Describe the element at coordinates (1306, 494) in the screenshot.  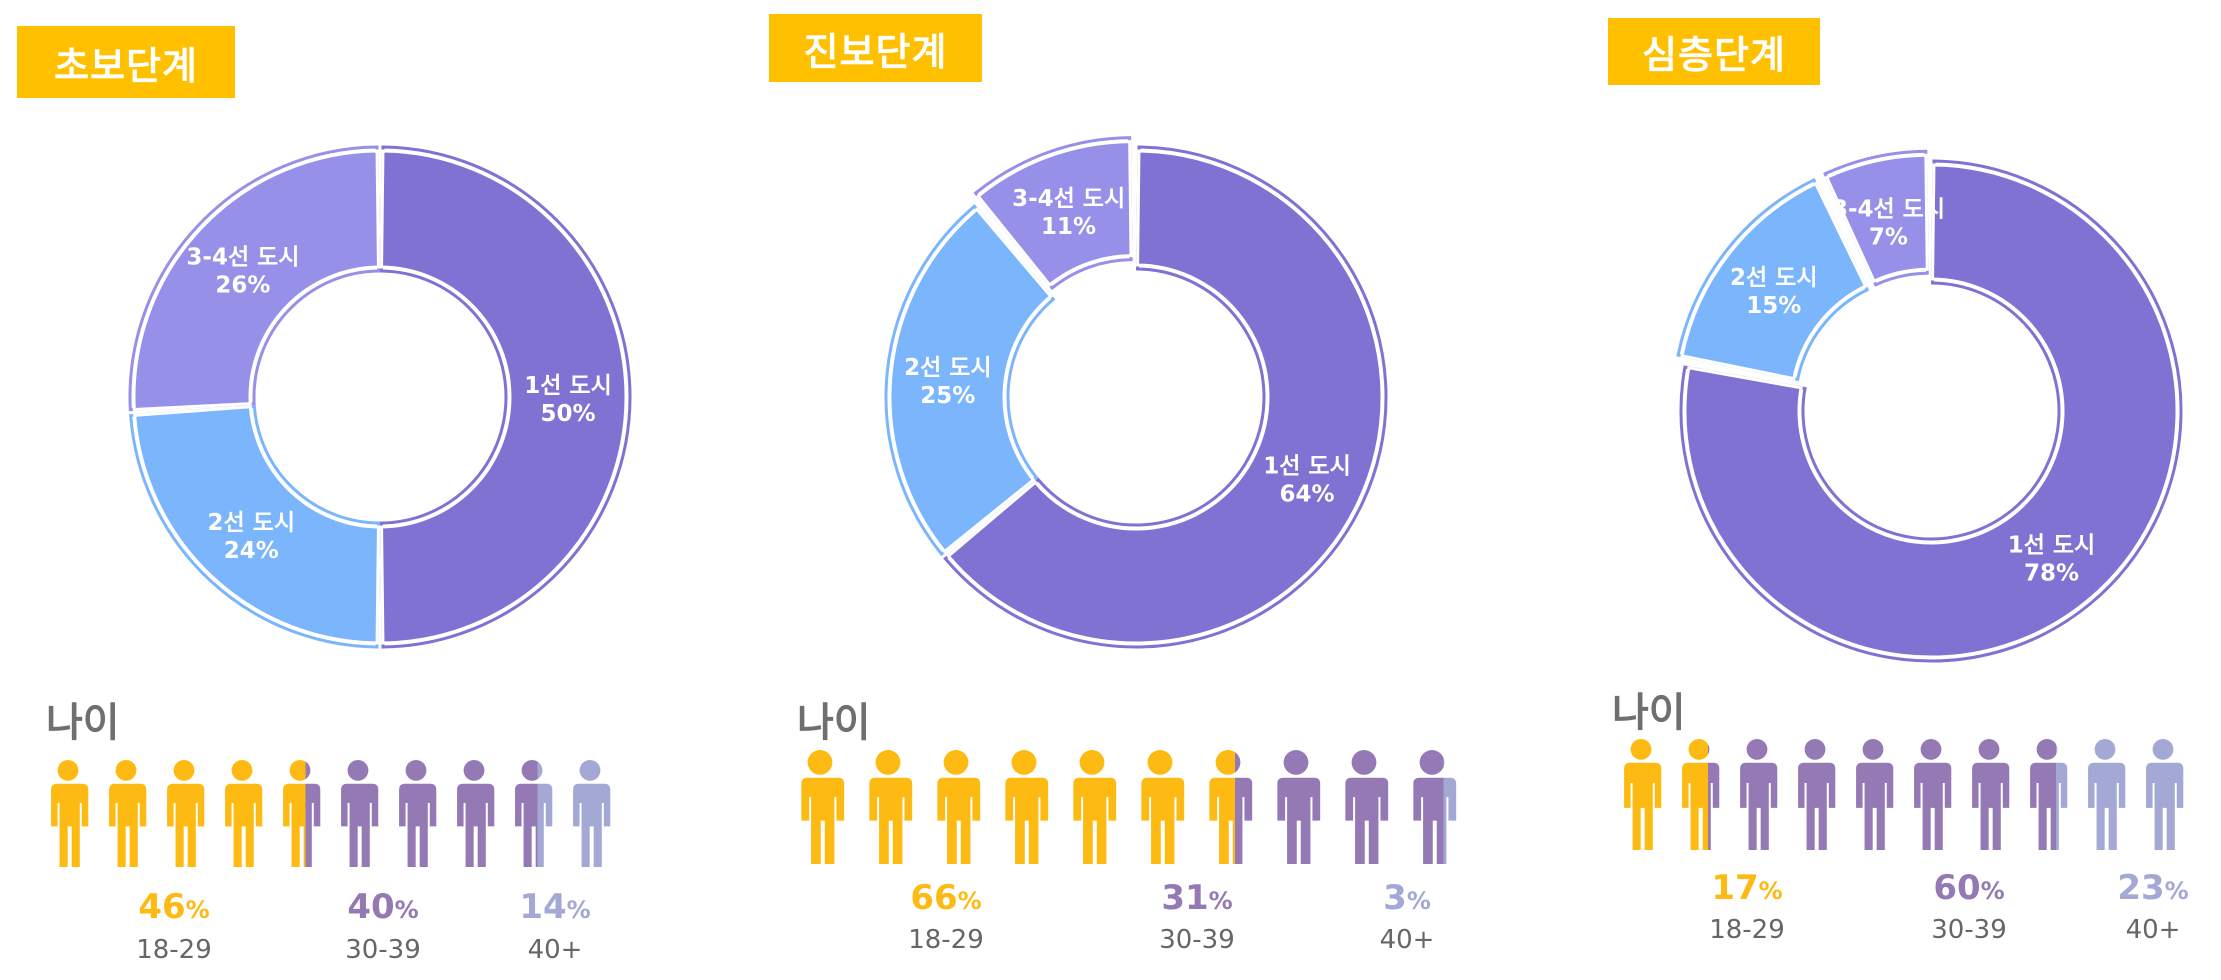
I see `slice-value-label: 64%` at that location.